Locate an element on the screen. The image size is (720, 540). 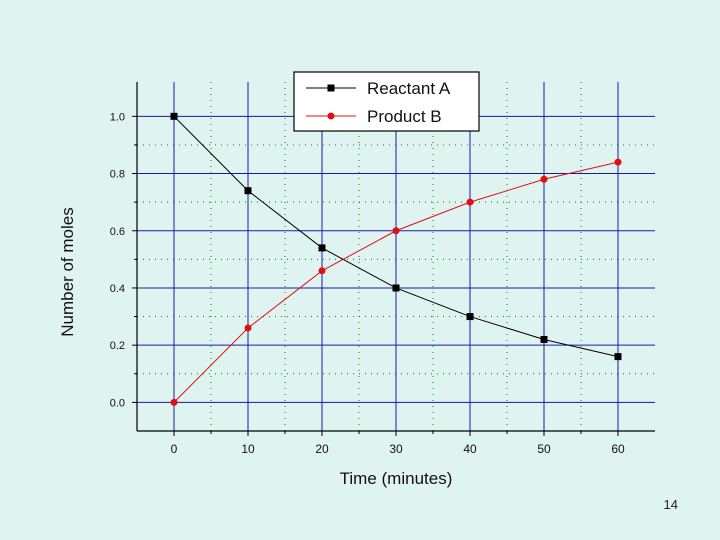
legend-label: Product B is located at coordinates (404, 116).